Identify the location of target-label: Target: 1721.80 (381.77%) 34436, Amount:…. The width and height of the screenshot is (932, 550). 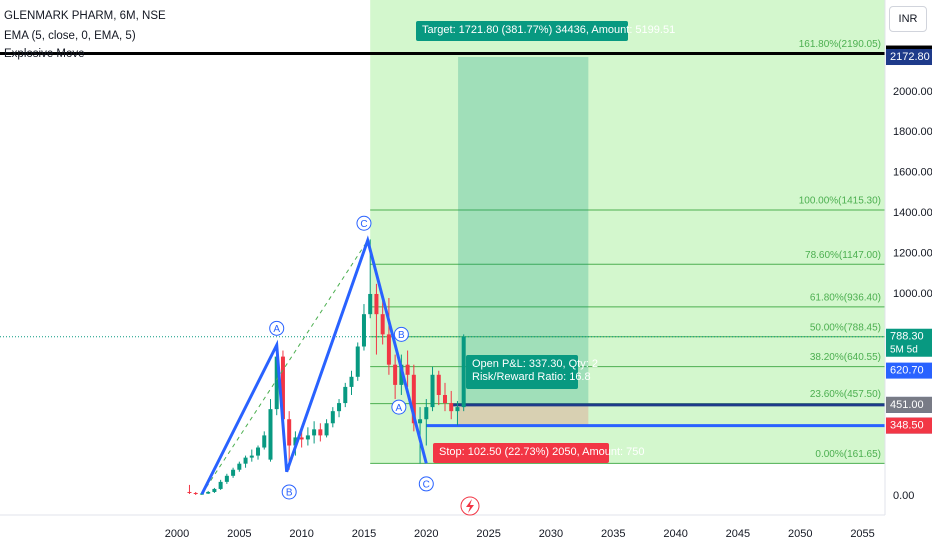
(548, 30).